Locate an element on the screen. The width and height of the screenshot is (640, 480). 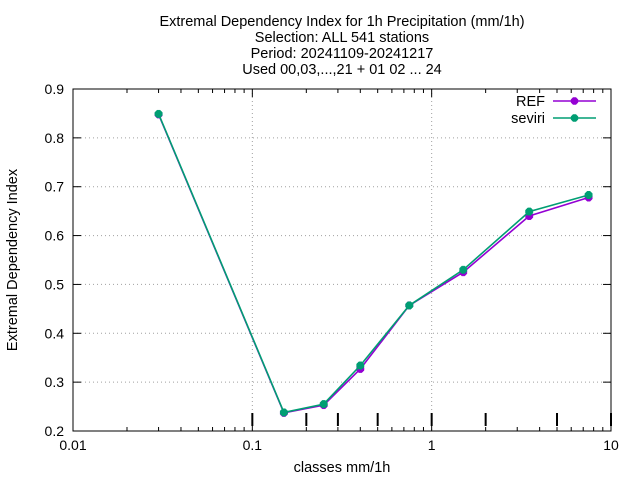
x-axis-label: classes mm/1h is located at coordinates (342, 468).